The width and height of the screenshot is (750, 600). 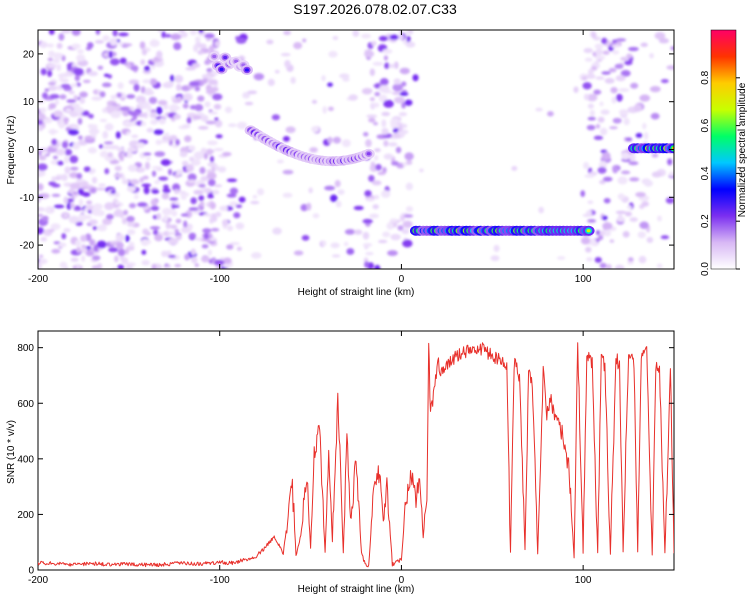 I want to click on signal-feature, so click(x=230, y=63).